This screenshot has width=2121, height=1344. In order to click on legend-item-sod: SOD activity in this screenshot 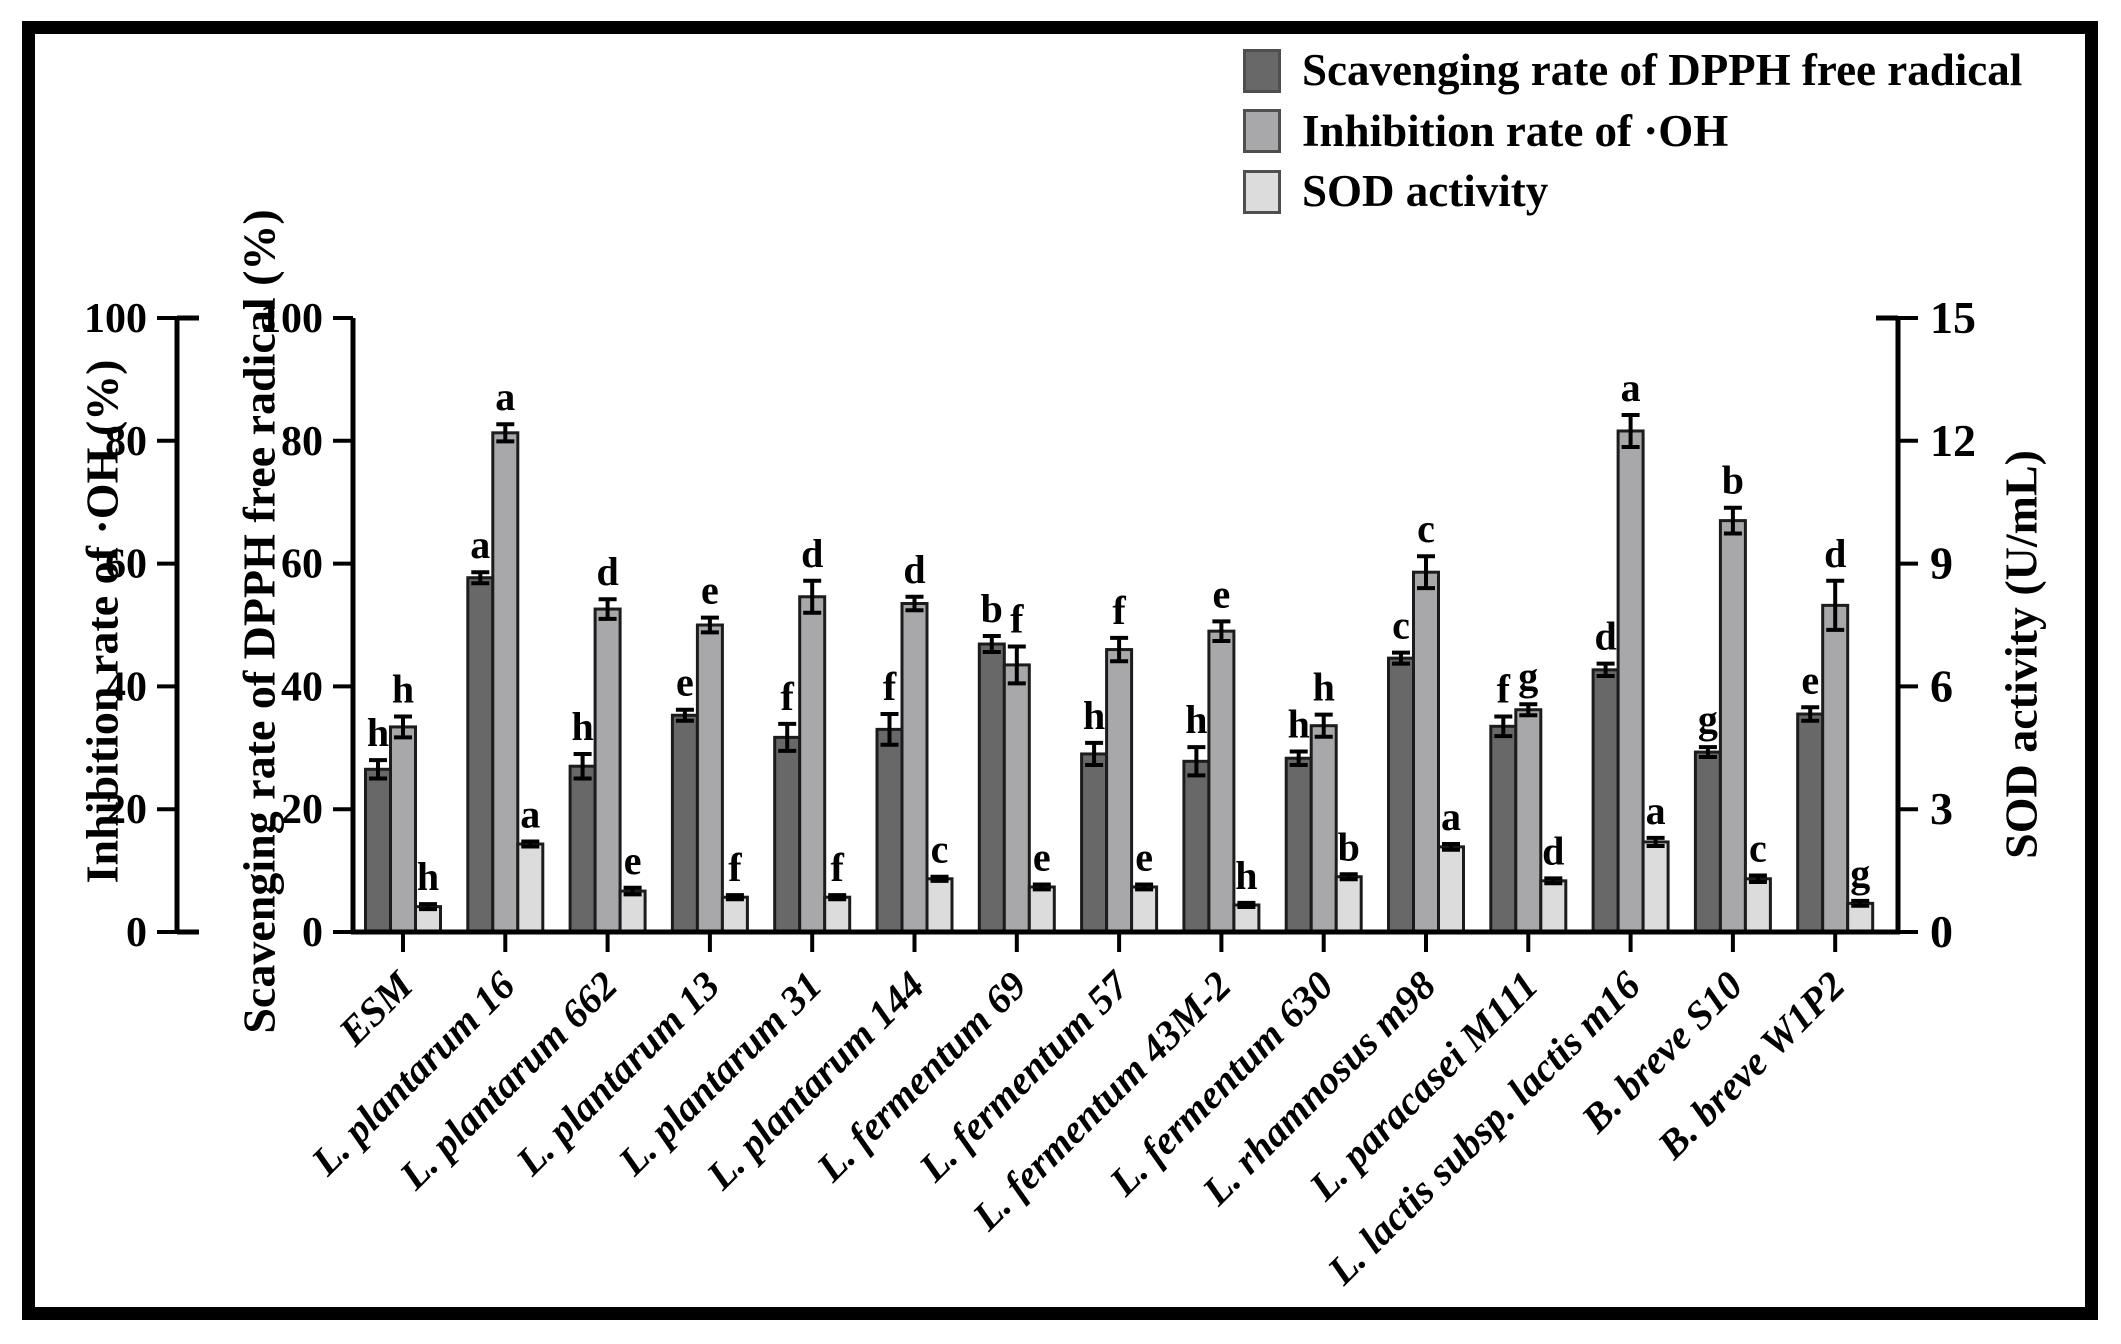, I will do `click(1632, 191)`.